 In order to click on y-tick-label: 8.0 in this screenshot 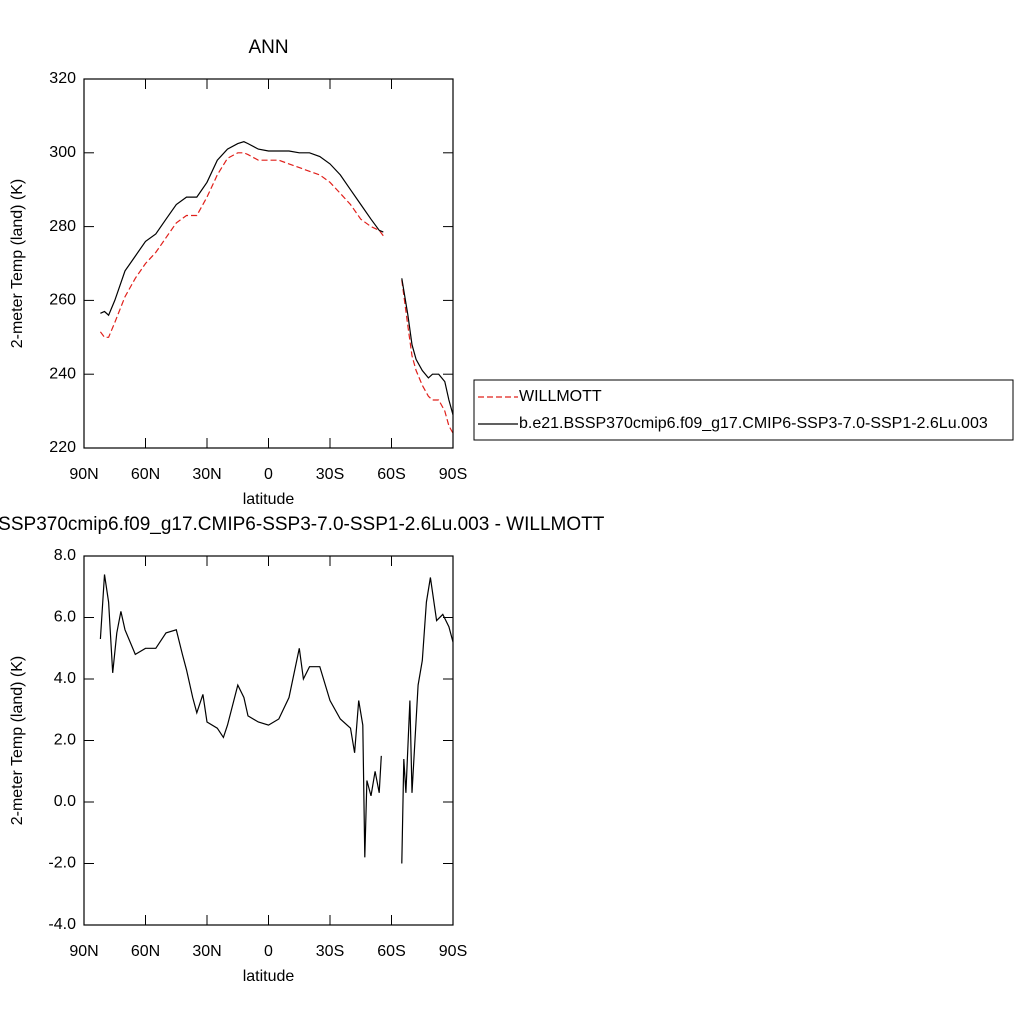, I will do `click(65, 555)`.